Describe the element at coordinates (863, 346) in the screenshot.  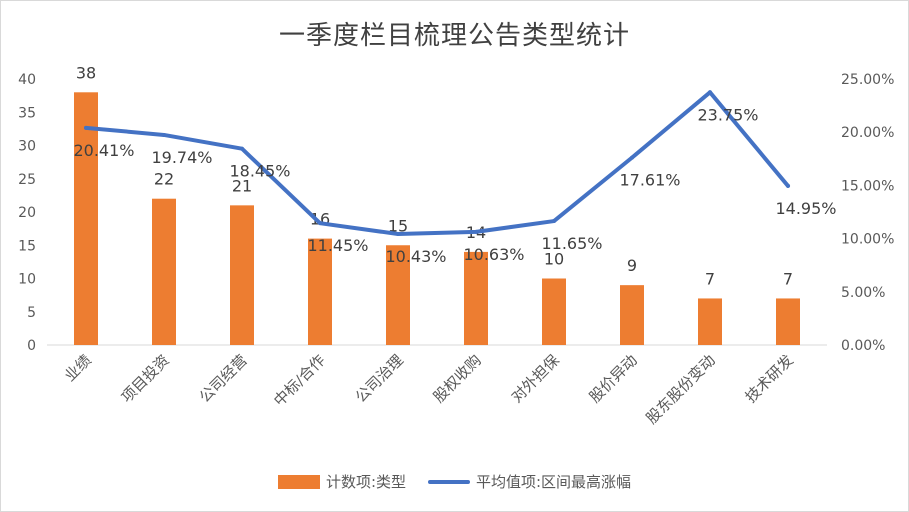
I see `y-right-tick-label: 0.00%` at that location.